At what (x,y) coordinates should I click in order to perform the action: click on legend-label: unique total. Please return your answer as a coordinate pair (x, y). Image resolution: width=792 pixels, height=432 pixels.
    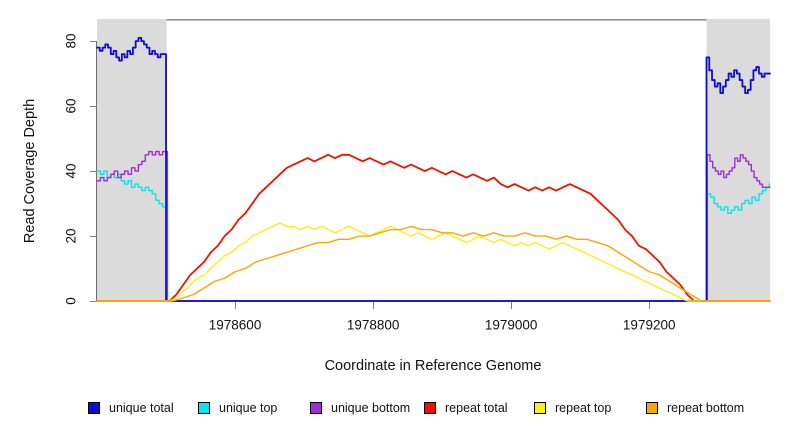
    Looking at the image, I should click on (141, 407).